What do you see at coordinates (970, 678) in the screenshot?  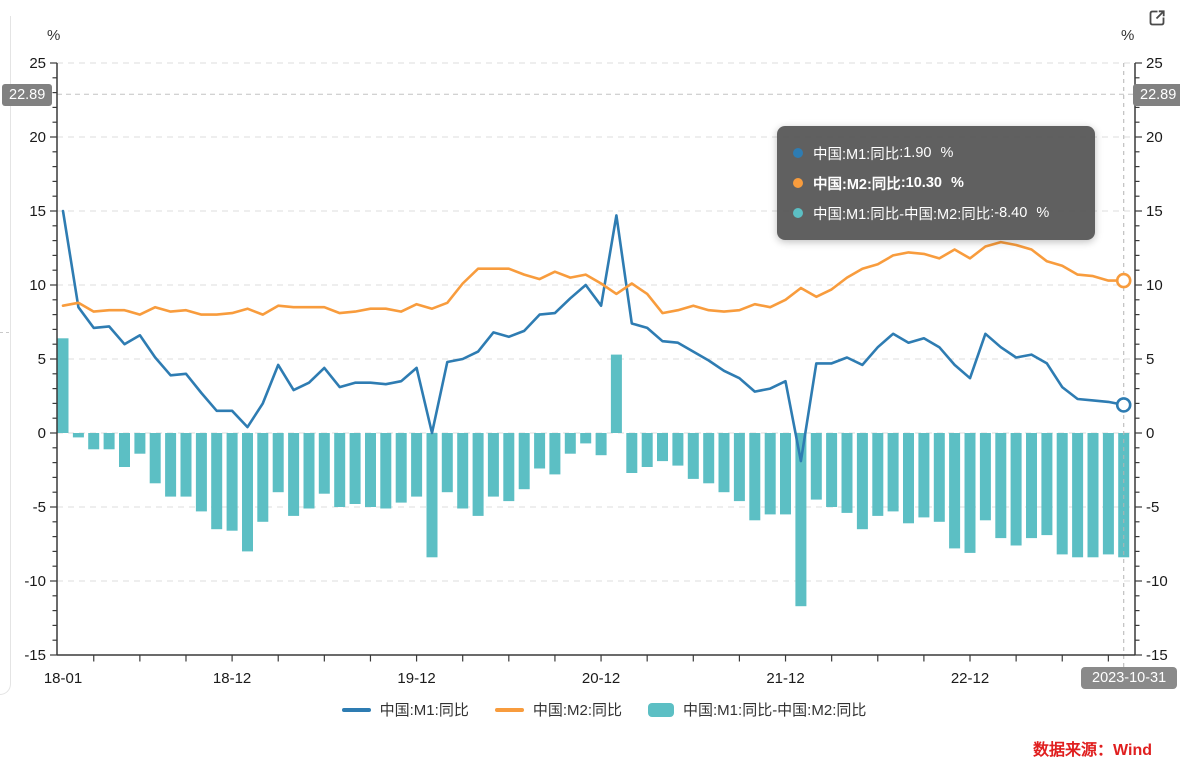 I see `svg-text: 22-12` at bounding box center [970, 678].